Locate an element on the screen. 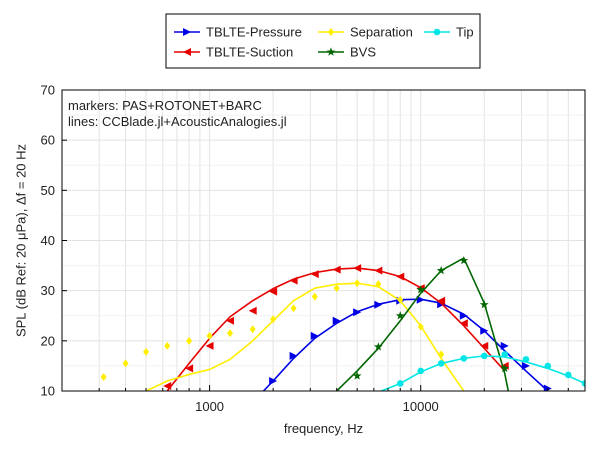 This screenshot has height=450, width=600. annotation-markers: markers: PAS+ROTONET+BARC is located at coordinates (165, 105).